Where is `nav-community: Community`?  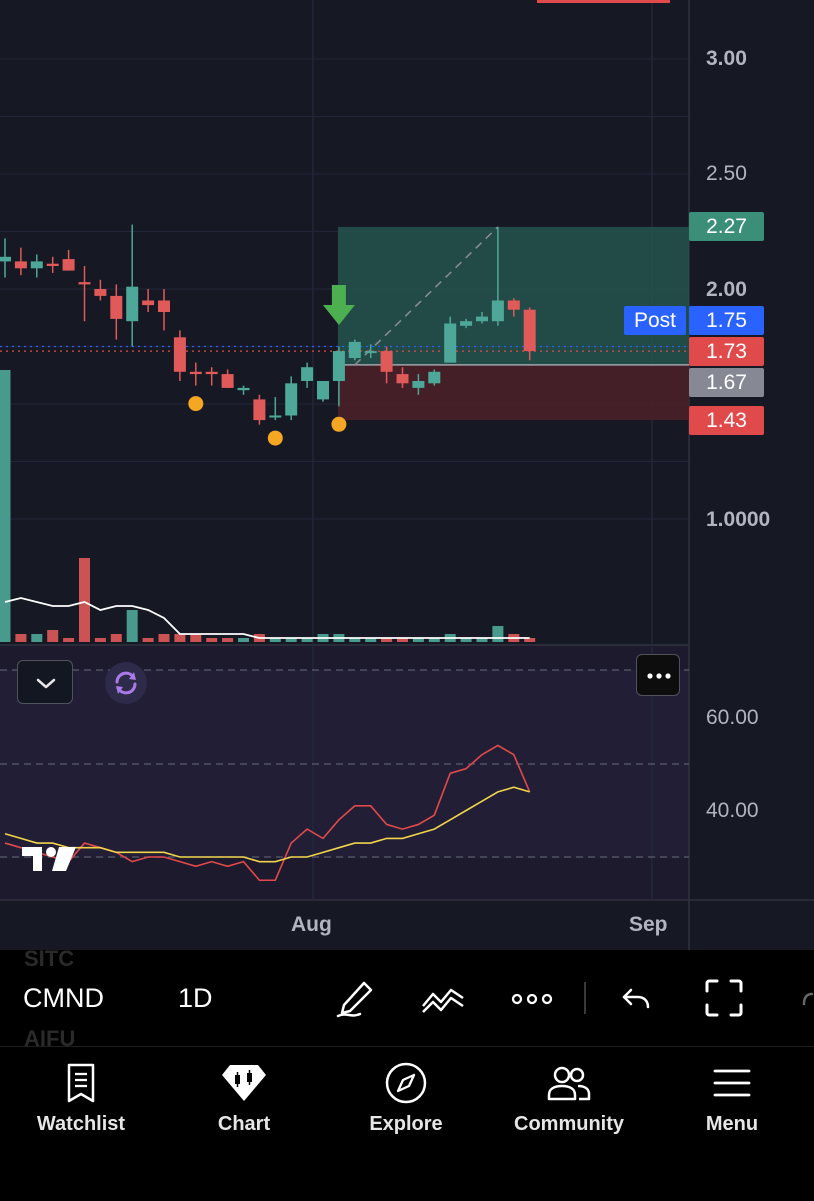 nav-community: Community is located at coordinates (569, 1091).